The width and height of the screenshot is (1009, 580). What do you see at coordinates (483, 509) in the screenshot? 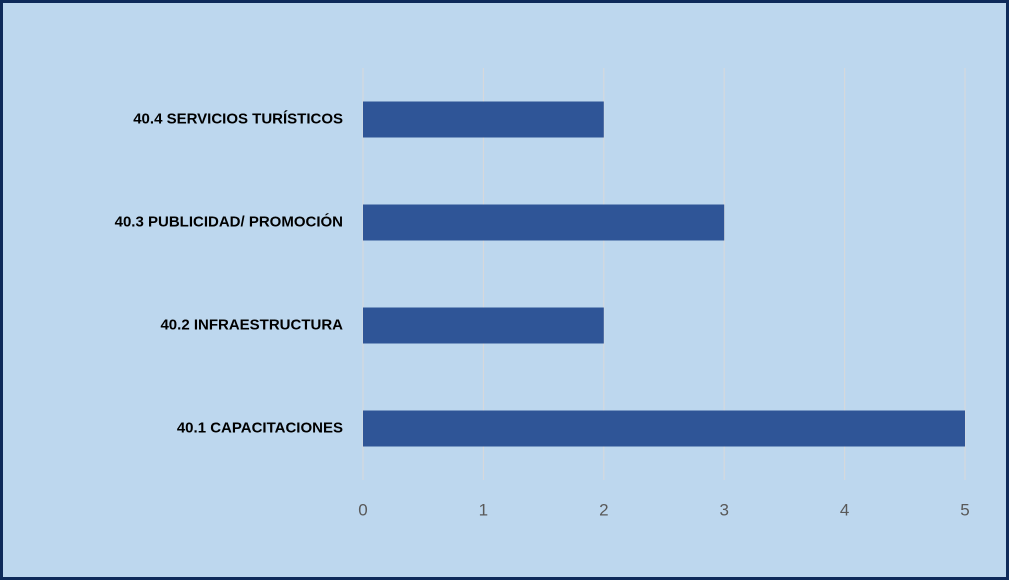
I see `x-tick-label: 1` at bounding box center [483, 509].